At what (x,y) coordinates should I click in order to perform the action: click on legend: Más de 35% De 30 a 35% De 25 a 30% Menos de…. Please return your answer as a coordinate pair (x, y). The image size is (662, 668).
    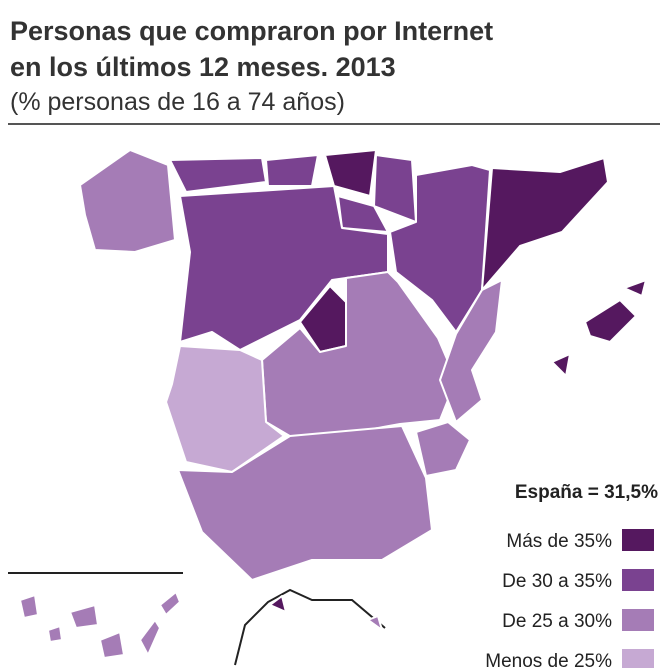
    Looking at the image, I should click on (569, 598).